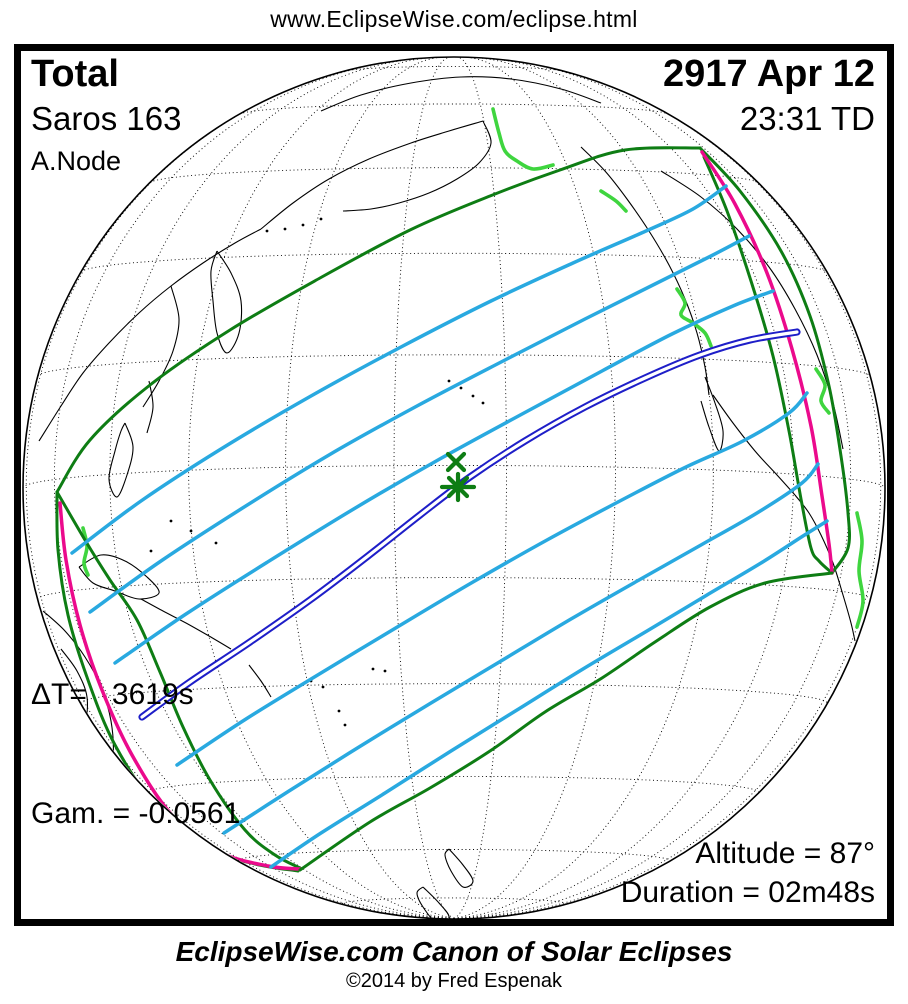  I want to click on asterisk-center, so click(458, 487).